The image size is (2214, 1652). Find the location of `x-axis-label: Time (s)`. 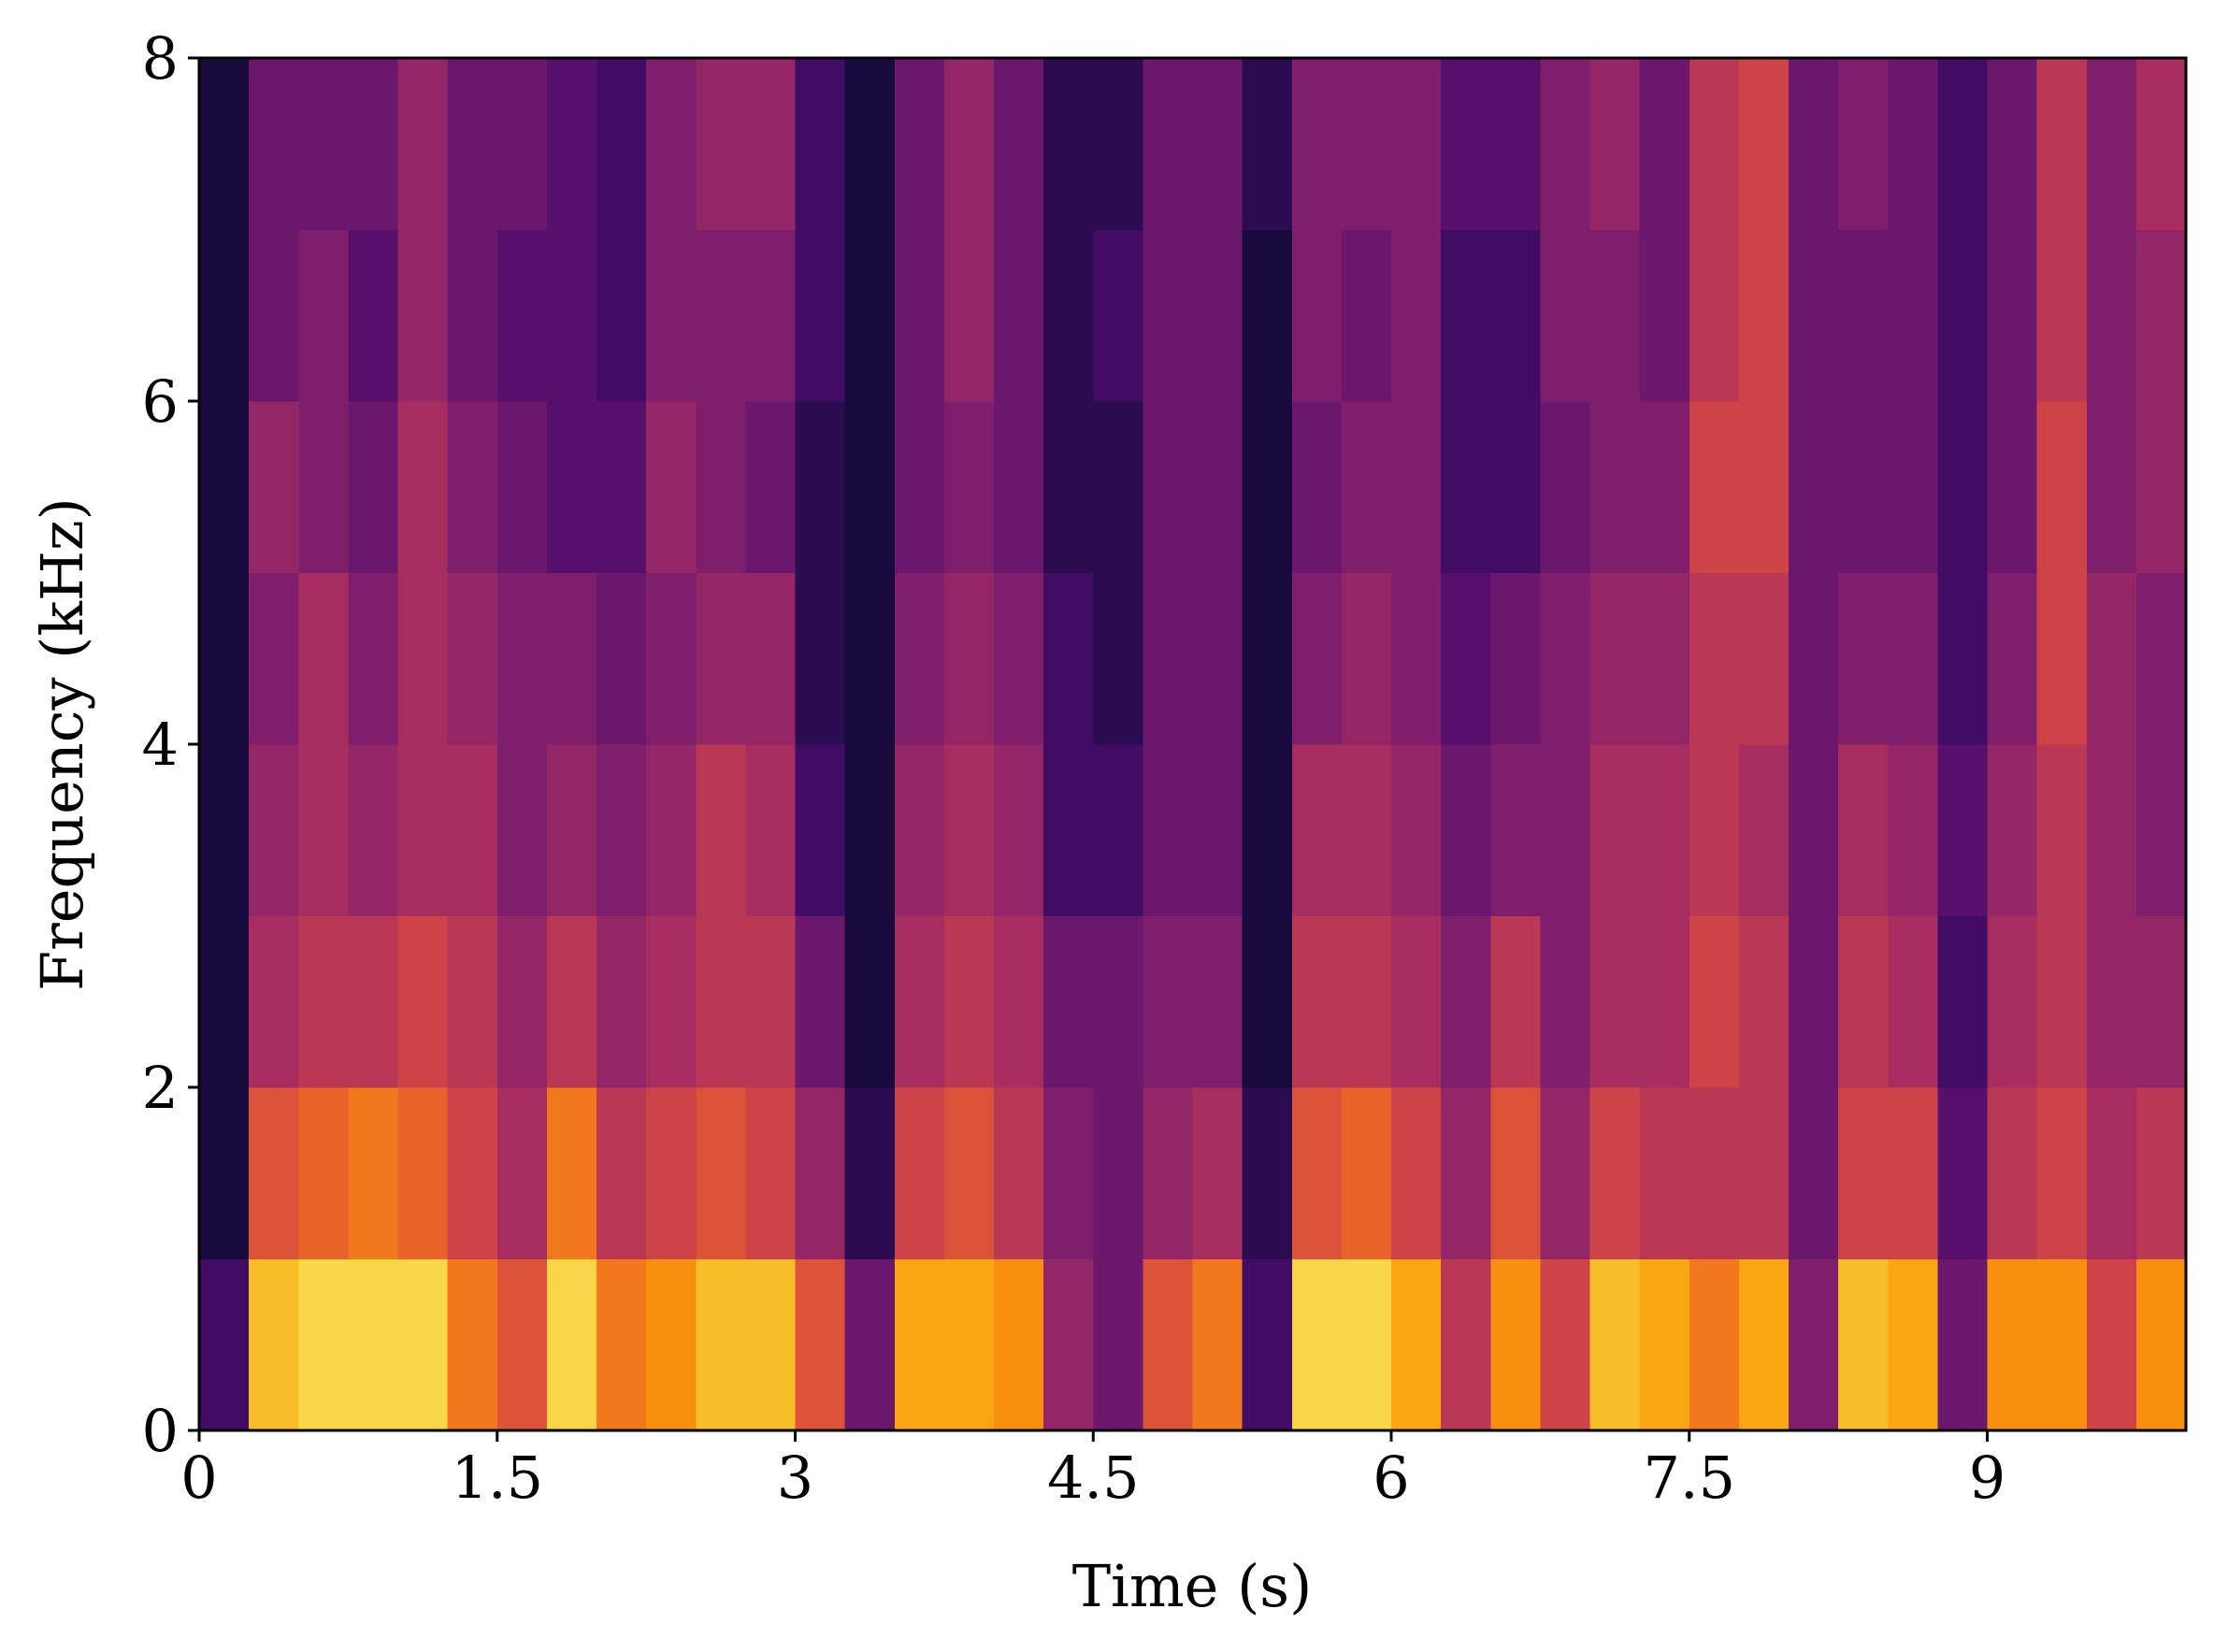

x-axis-label: Time (s) is located at coordinates (1192, 1586).